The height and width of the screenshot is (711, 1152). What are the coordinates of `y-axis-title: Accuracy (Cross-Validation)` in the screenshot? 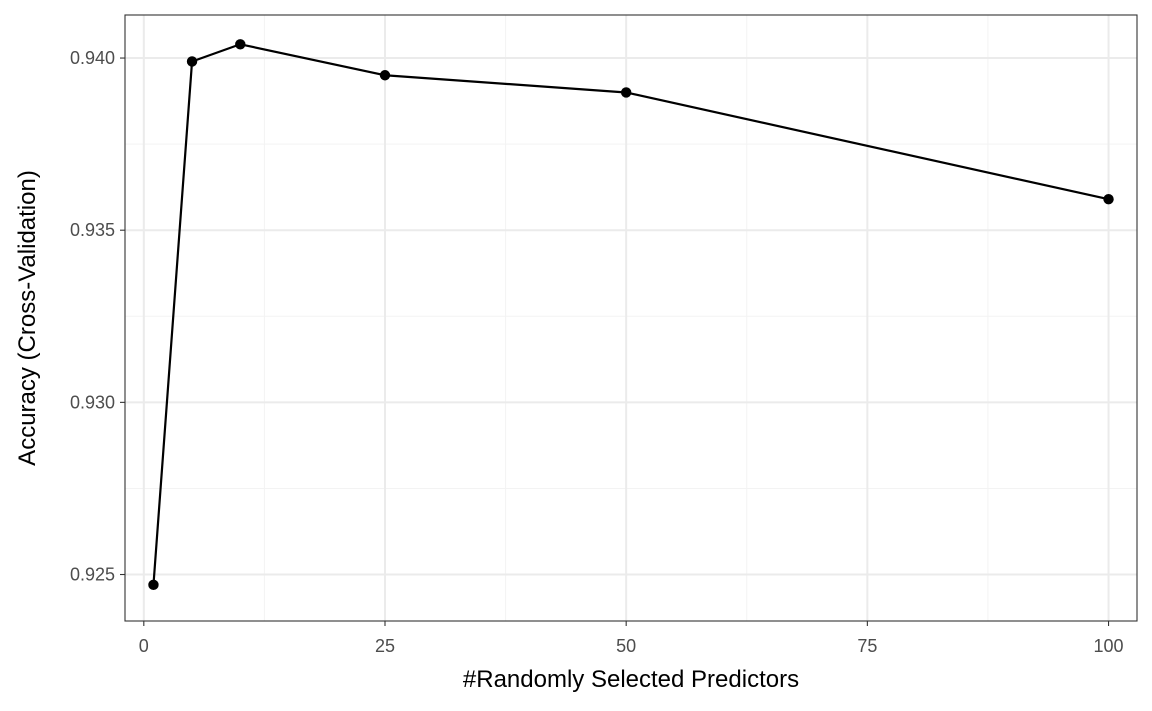 It's located at (27, 318).